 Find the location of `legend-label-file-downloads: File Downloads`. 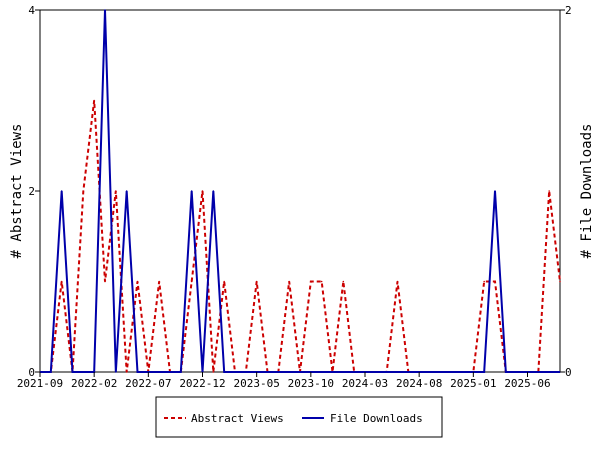

legend-label-file-downloads: File Downloads is located at coordinates (376, 418).